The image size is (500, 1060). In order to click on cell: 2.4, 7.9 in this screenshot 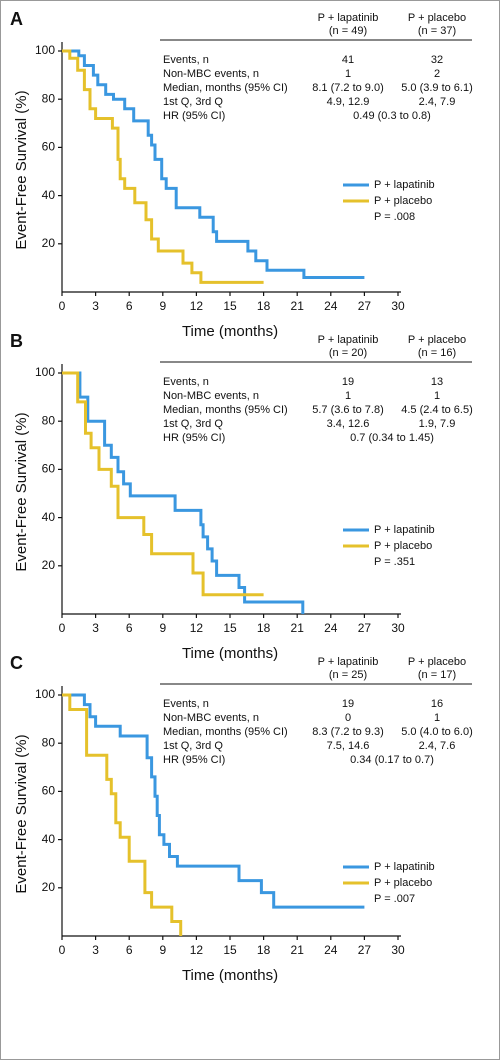, I will do `click(437, 102)`.